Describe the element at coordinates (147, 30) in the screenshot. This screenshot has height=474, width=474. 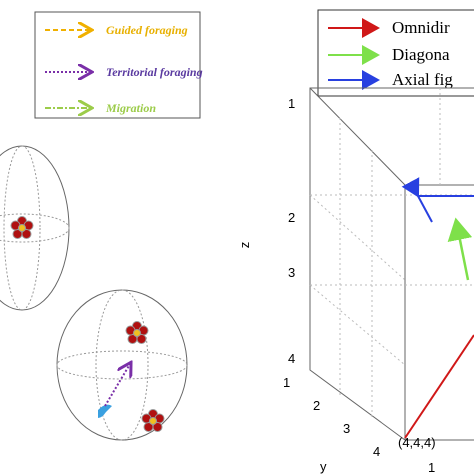
I see `legend-label: Guided foraging` at that location.